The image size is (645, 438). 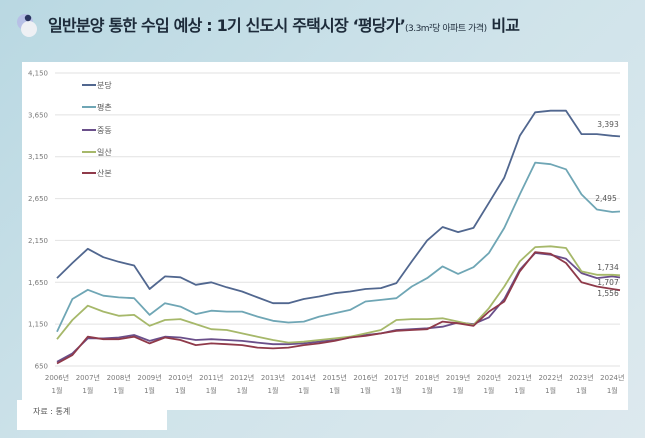 I want to click on y-tick-label: 3,650, so click(x=38, y=115).